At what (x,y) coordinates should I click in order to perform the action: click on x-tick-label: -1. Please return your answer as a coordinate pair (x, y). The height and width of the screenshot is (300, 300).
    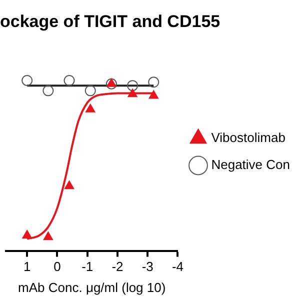
    Looking at the image, I should click on (88, 266).